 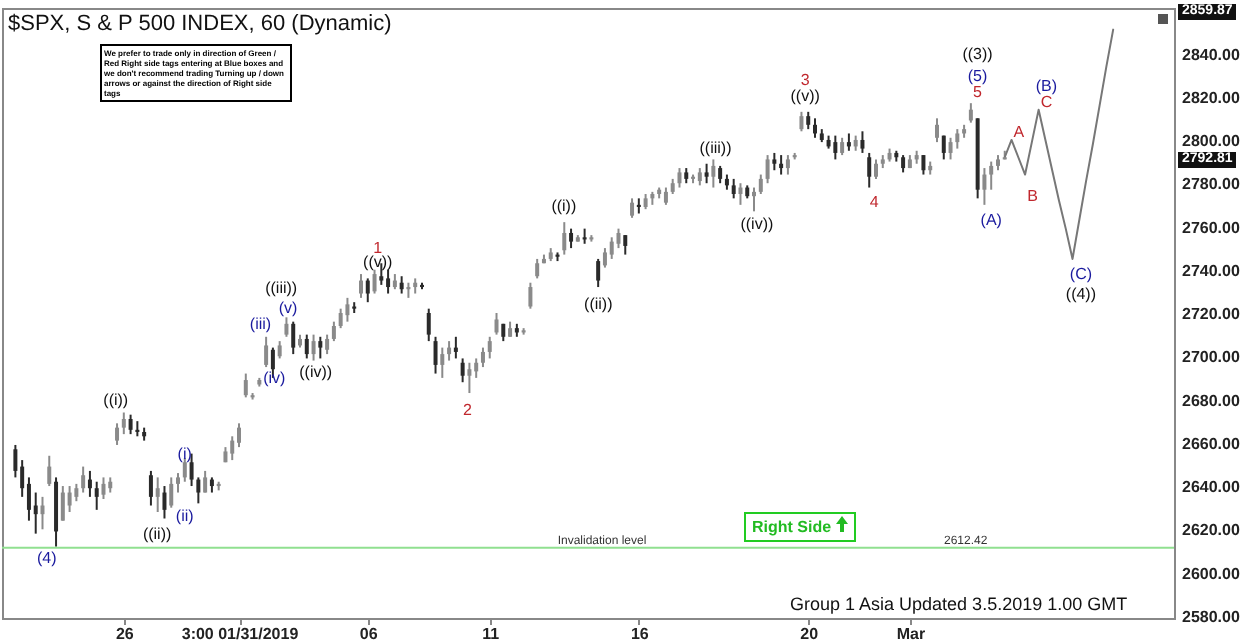 I want to click on annotation: (i), so click(x=184, y=454).